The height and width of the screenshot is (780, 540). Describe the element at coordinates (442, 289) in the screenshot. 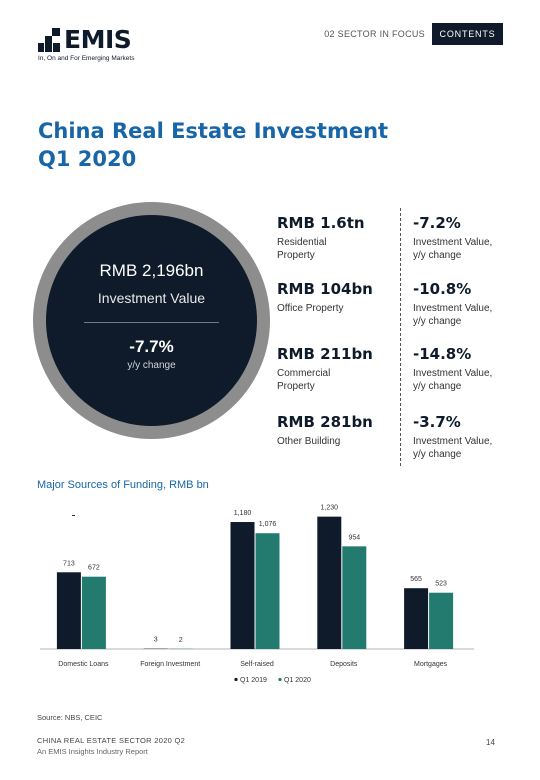

I see `stat-office-change: -10.8%` at that location.